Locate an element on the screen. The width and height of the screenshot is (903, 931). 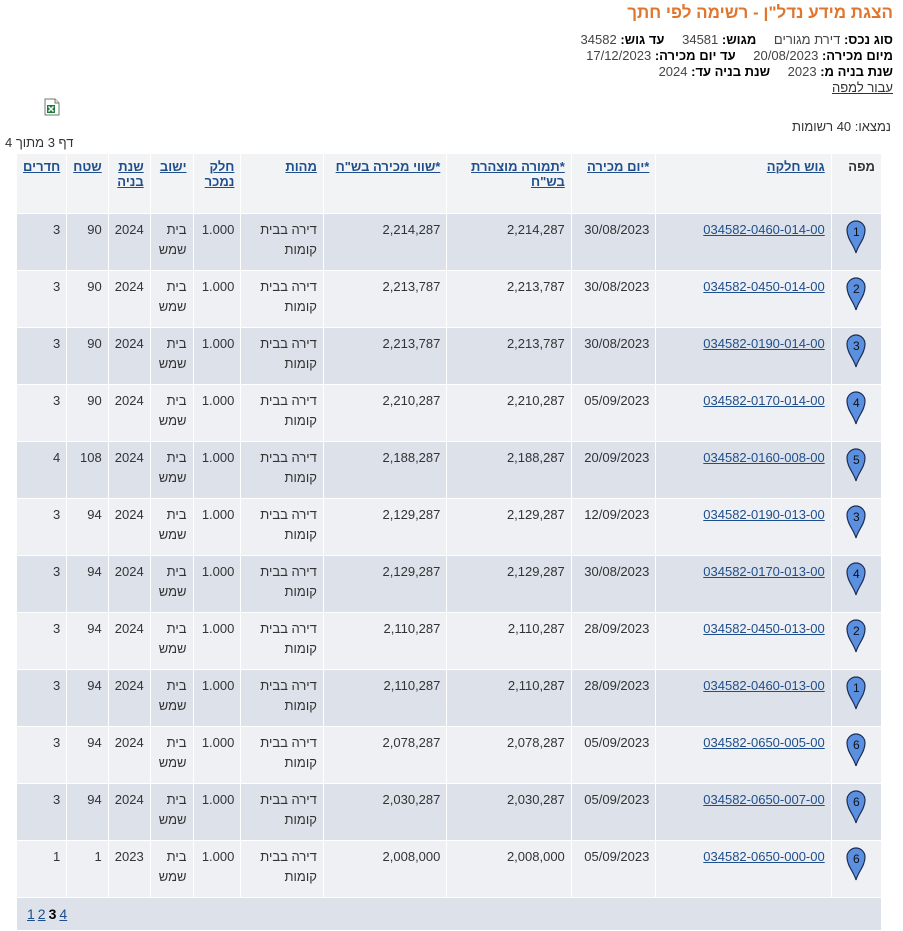
map-cell: 5 is located at coordinates (856, 470).